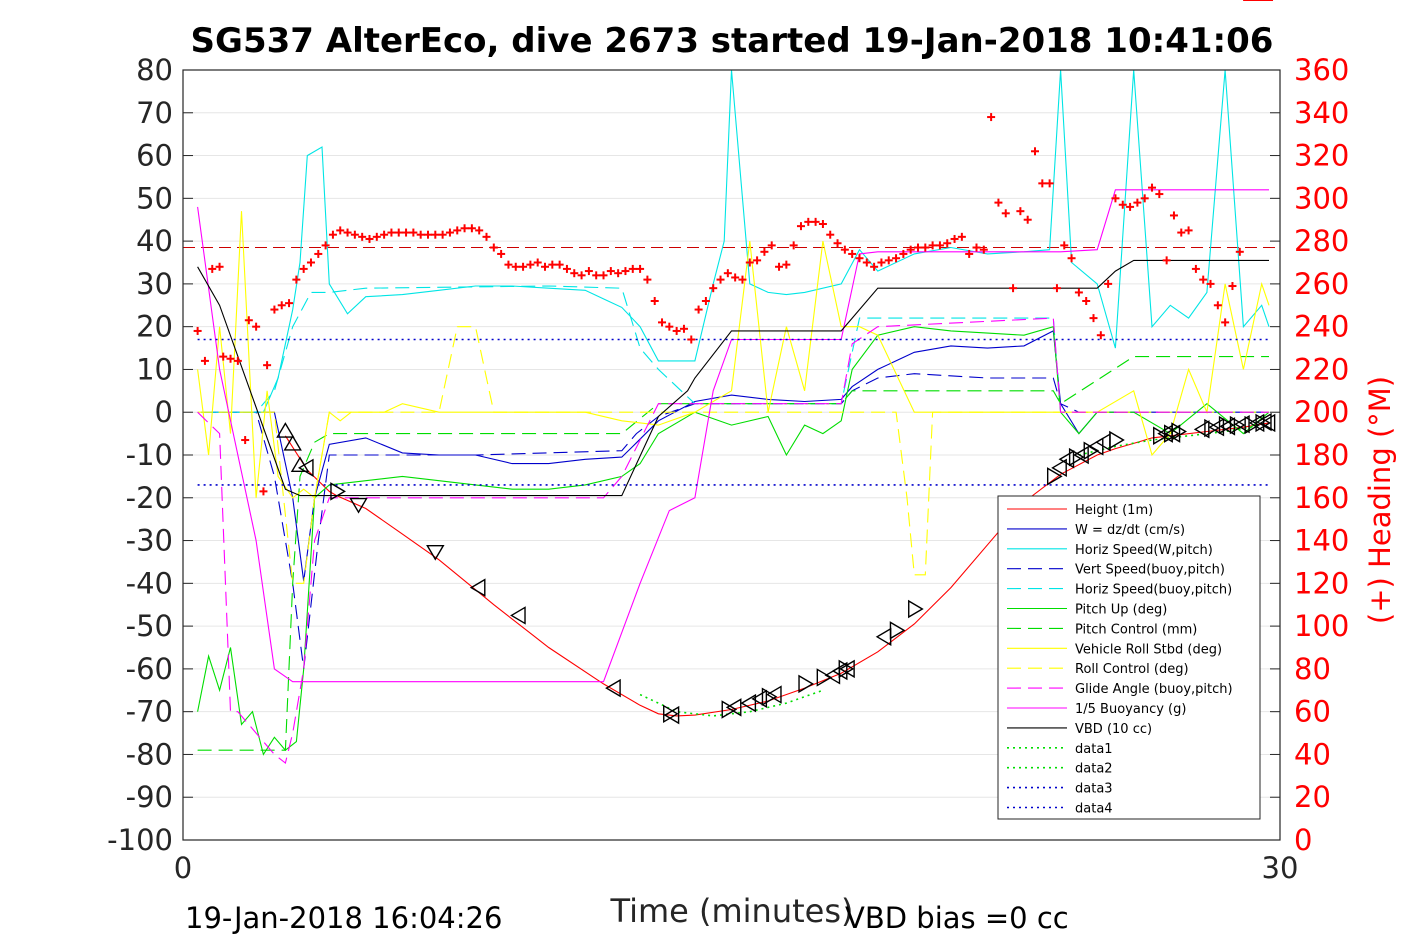  Describe the element at coordinates (1312, 712) in the screenshot. I see `y2-tick-label: 60` at that location.